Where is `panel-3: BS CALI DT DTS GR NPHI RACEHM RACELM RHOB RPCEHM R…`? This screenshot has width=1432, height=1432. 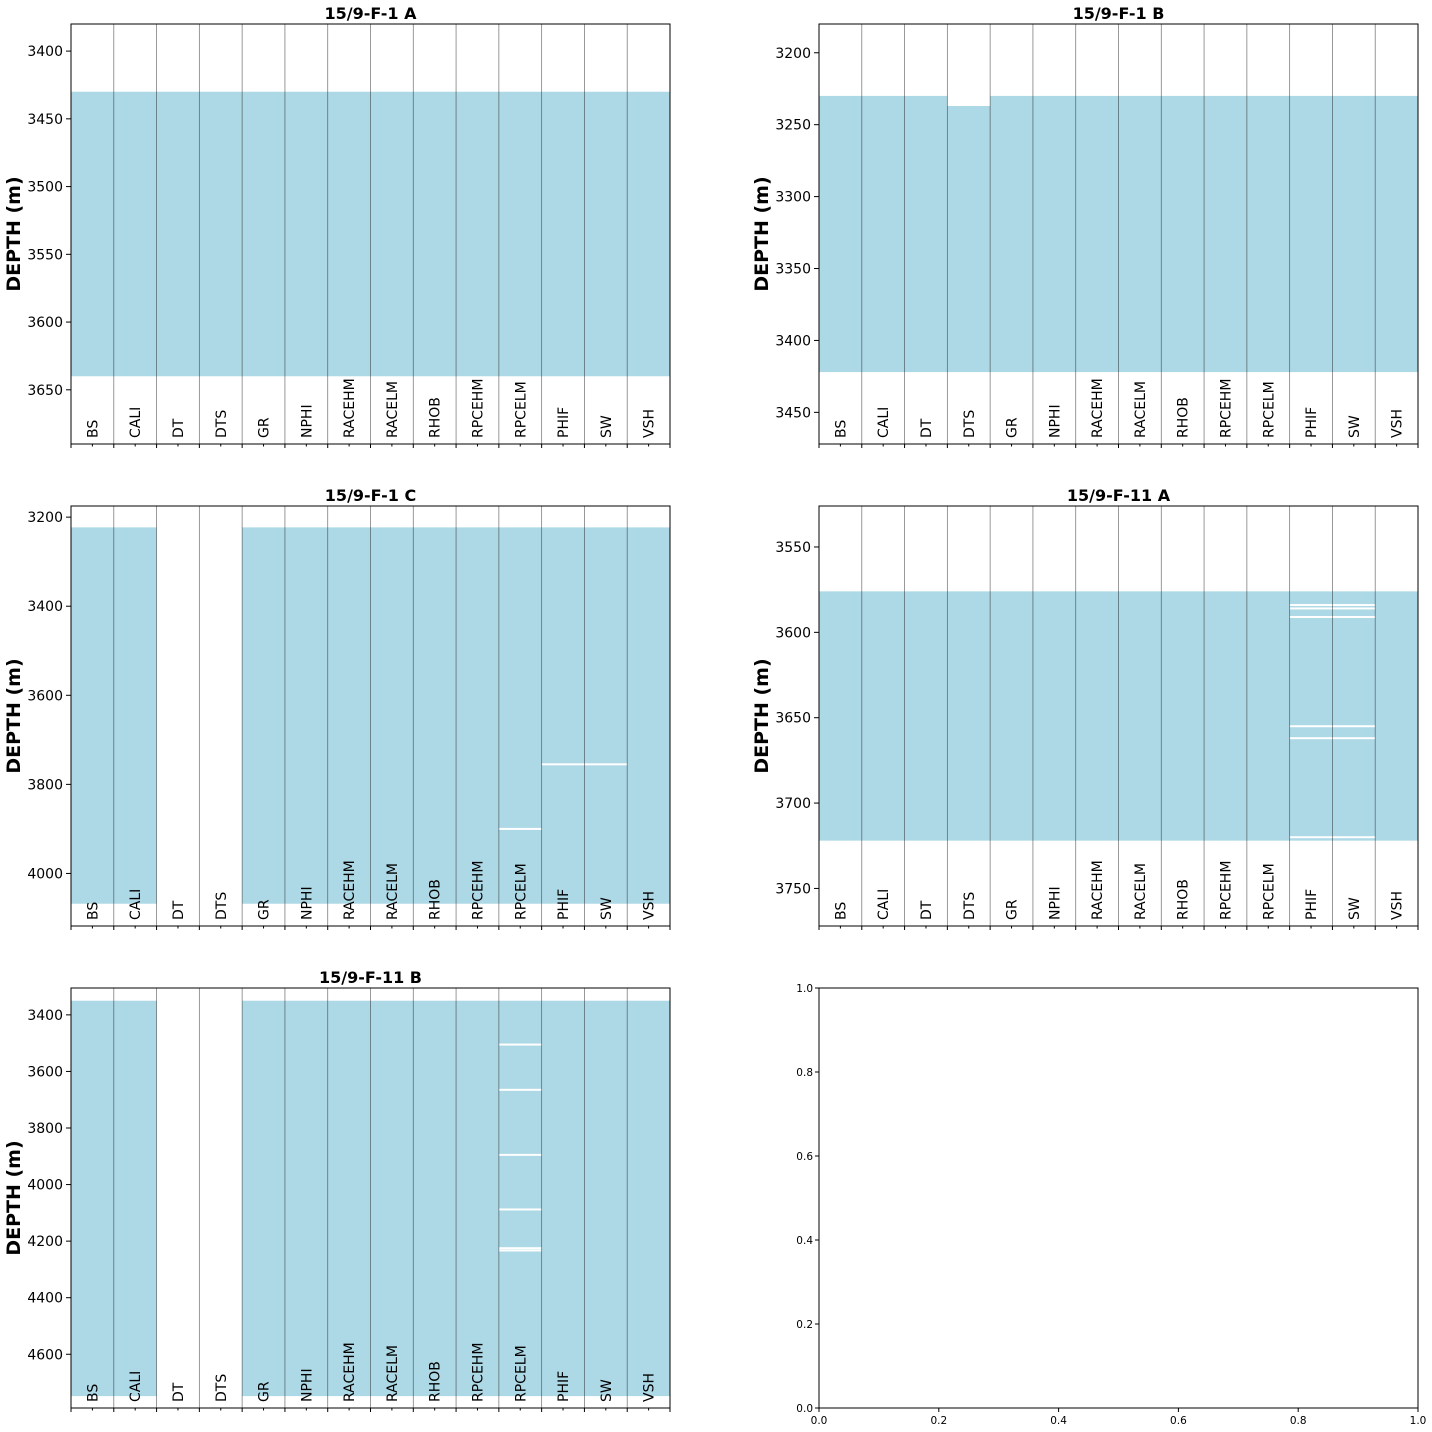
panel-3: BS CALI DT DTS GR NPHI RACEHM RACELM RHOB RPCEHM R… is located at coordinates (337, 708).